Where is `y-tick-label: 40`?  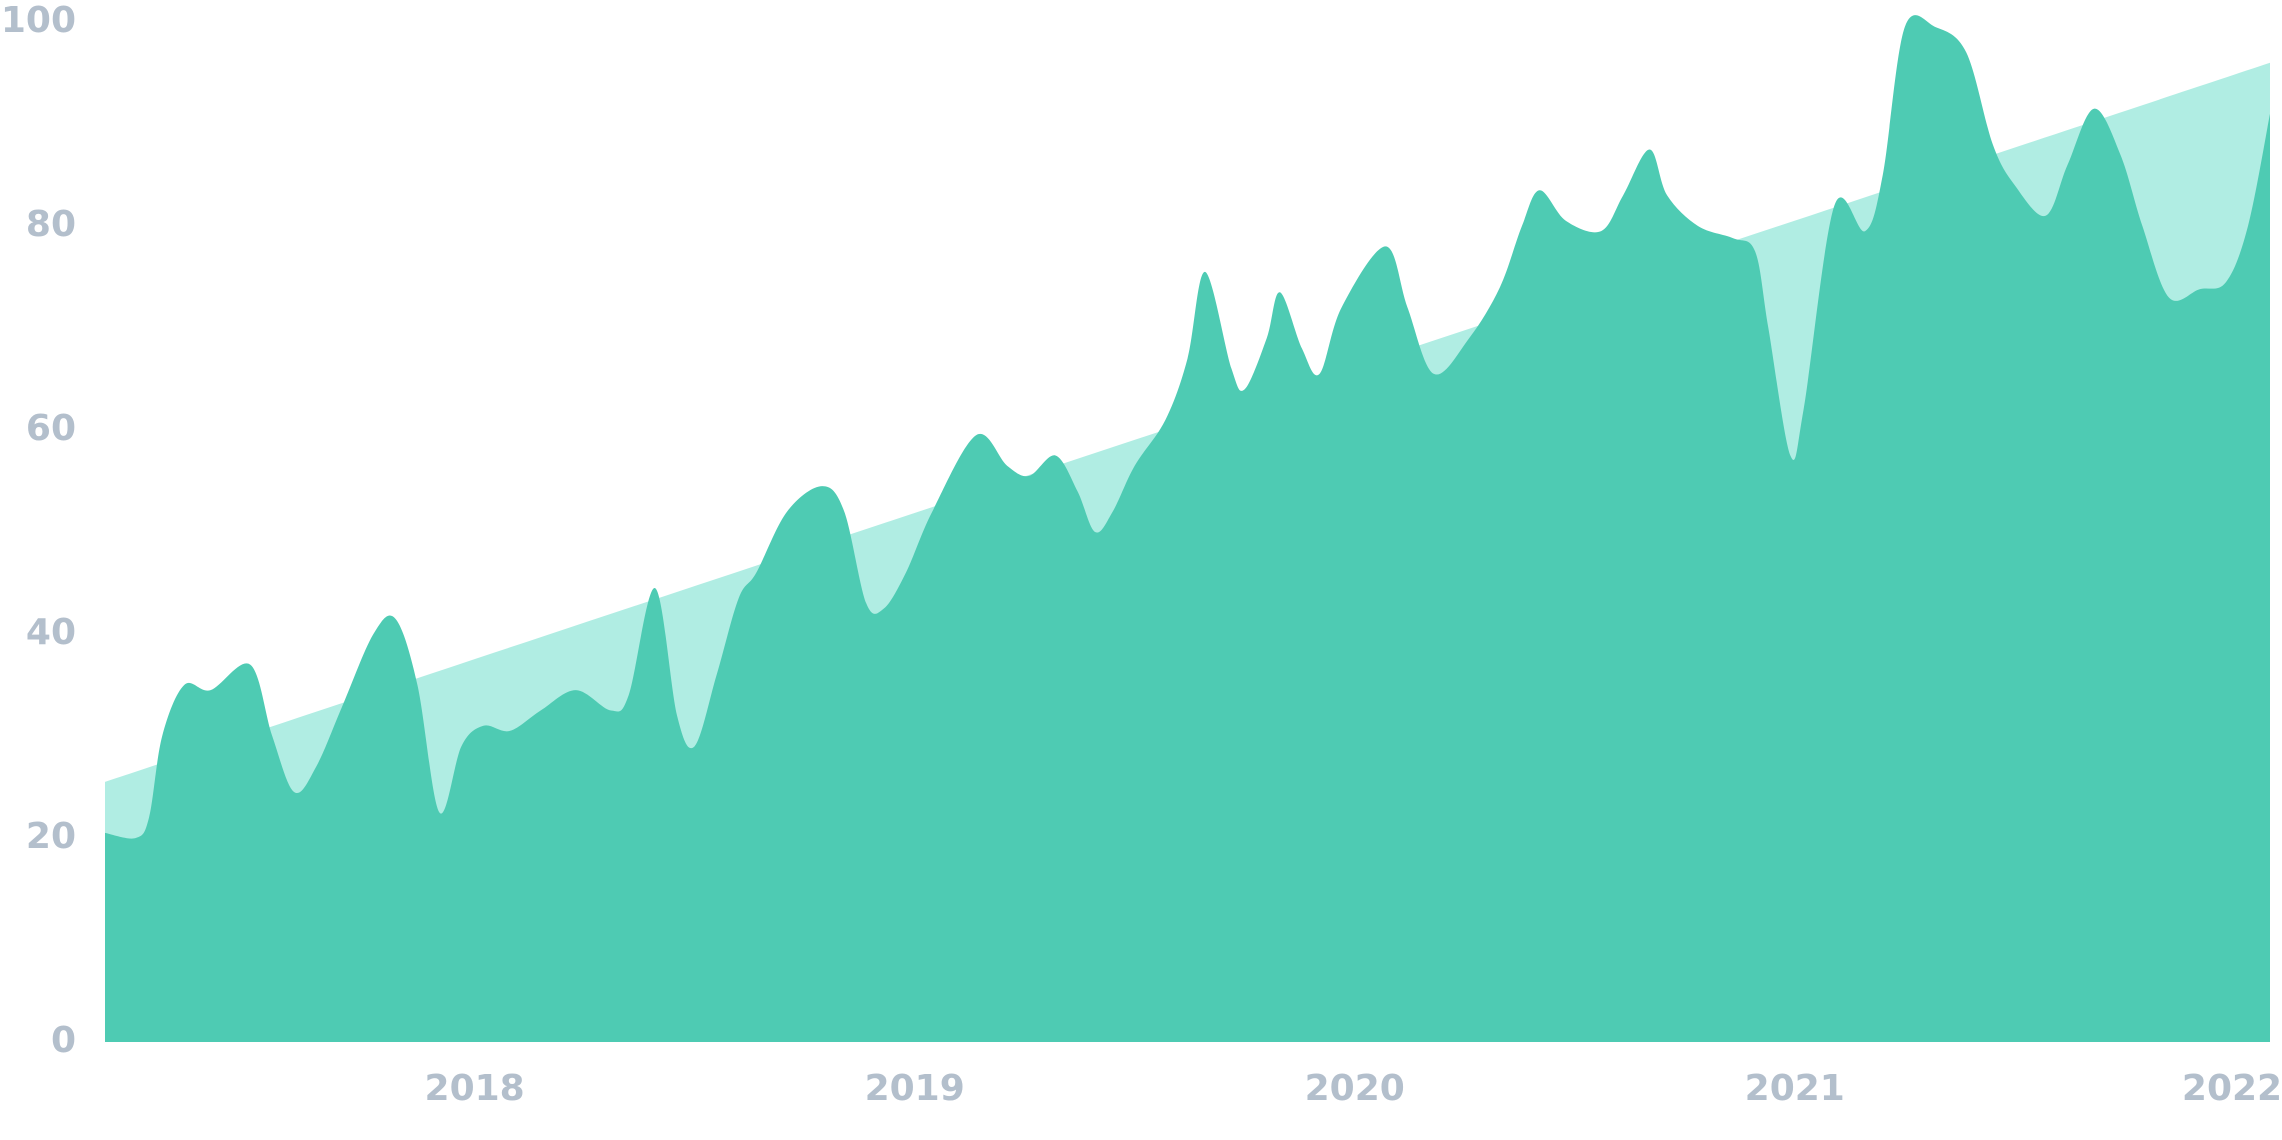
y-tick-label: 40 is located at coordinates (51, 632).